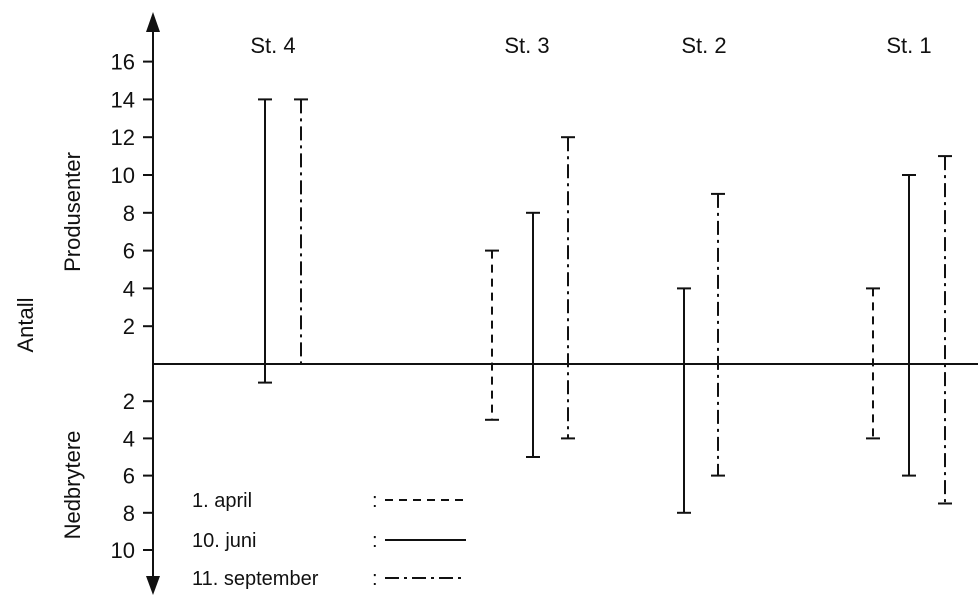 This screenshot has width=978, height=597. I want to click on y-axis-arrow-bottom, so click(153, 585).